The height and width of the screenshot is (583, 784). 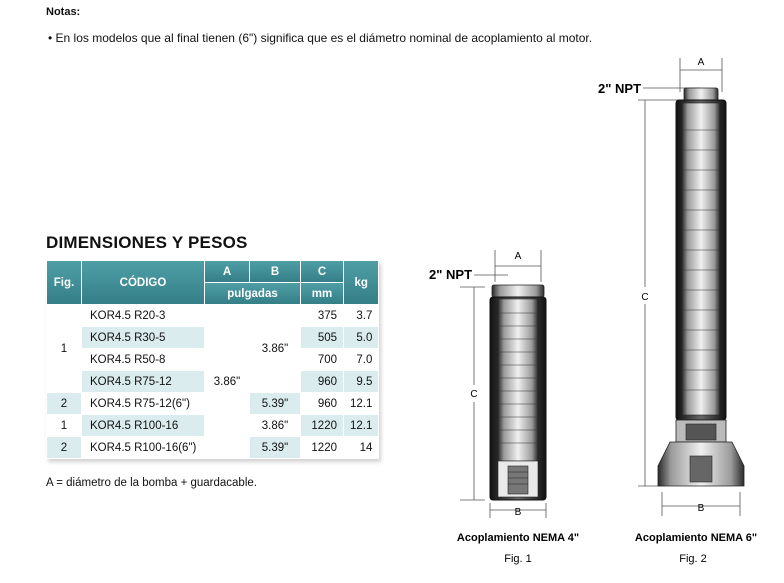 What do you see at coordinates (361, 282) in the screenshot?
I see `header-kg: kg` at bounding box center [361, 282].